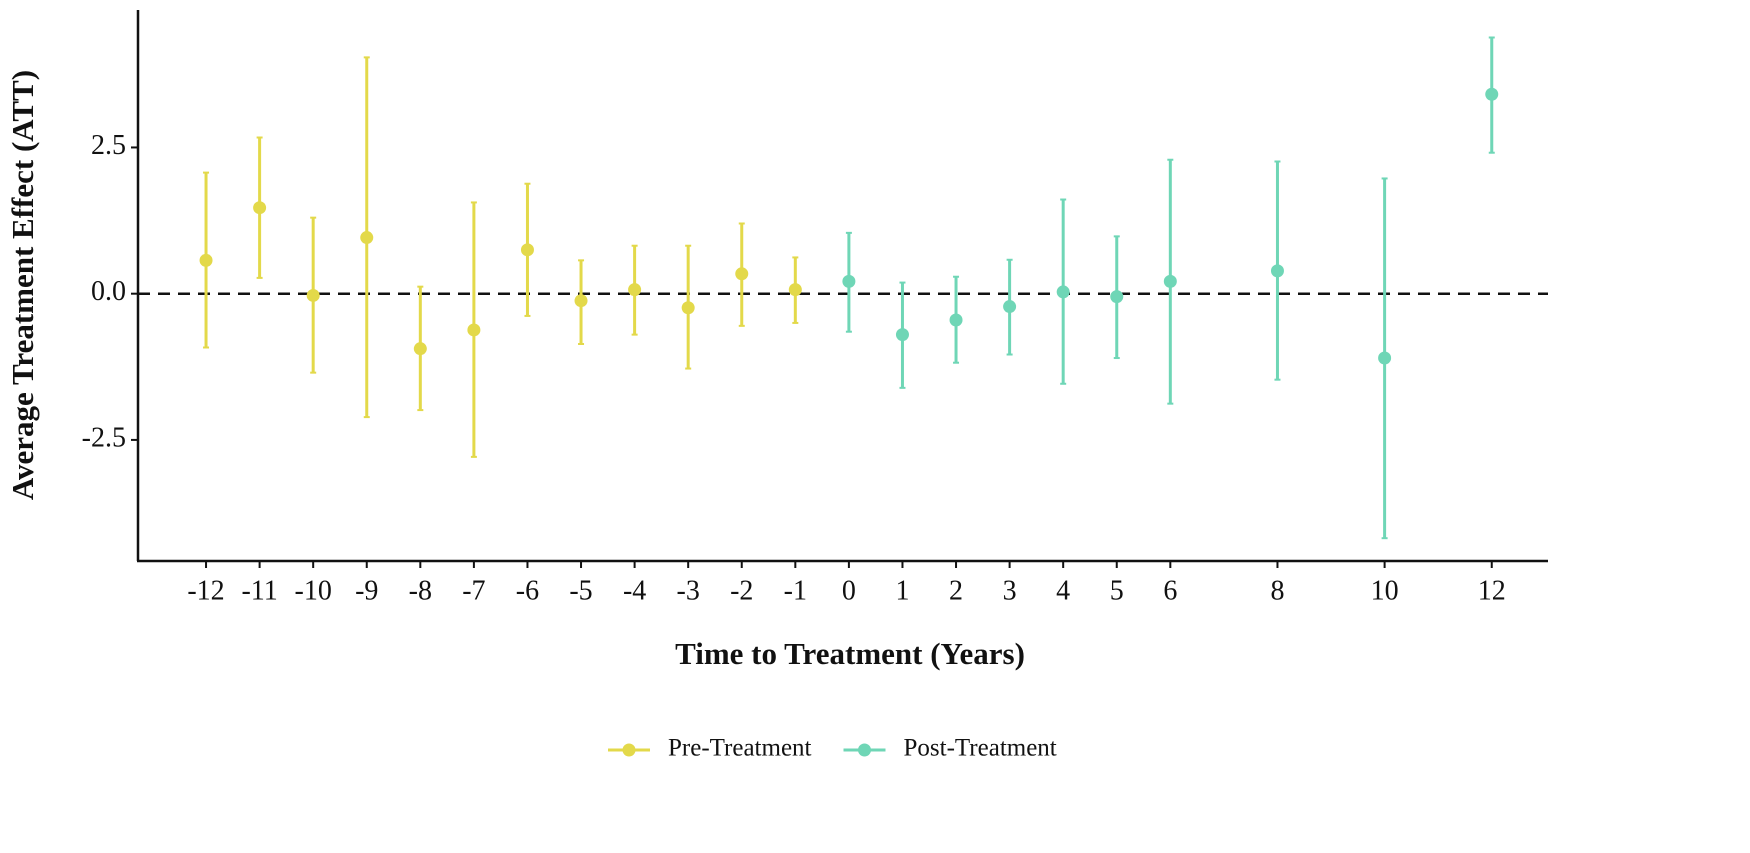 This screenshot has height=853, width=1750. I want to click on legend-label: Post-Treatment, so click(980, 748).